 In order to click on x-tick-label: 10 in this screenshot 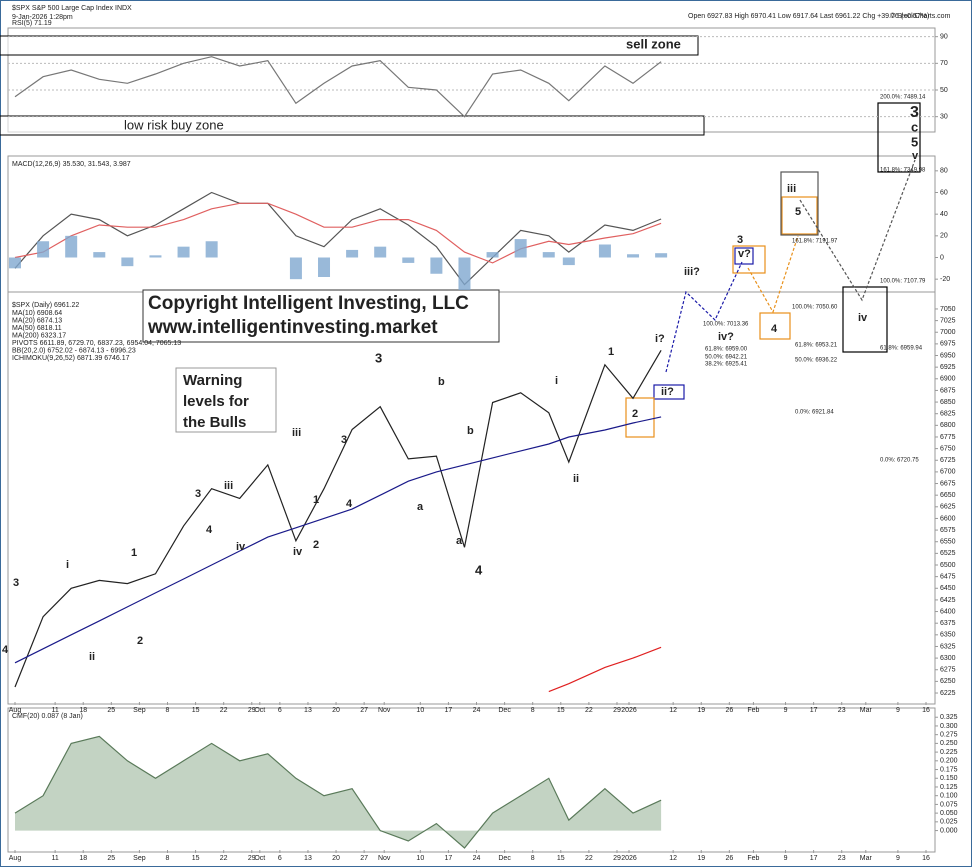, I will do `click(420, 858)`.